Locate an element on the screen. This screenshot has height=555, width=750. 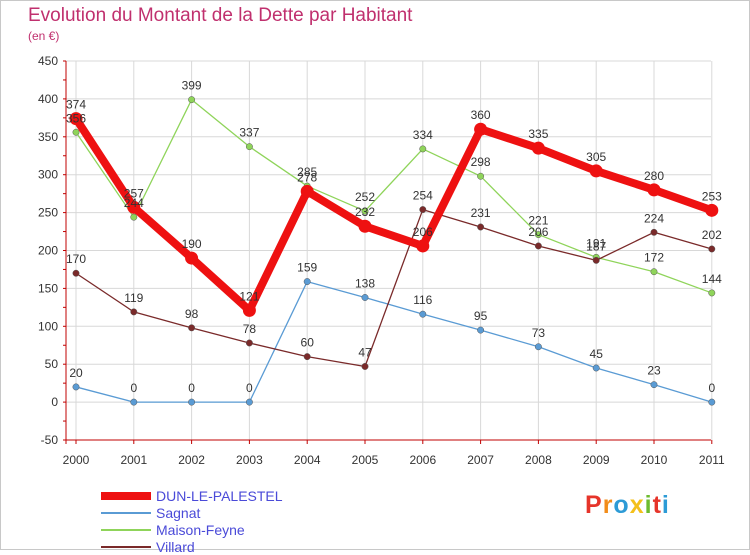
data-label-dun-le-palestel: 257 is located at coordinates (134, 193).